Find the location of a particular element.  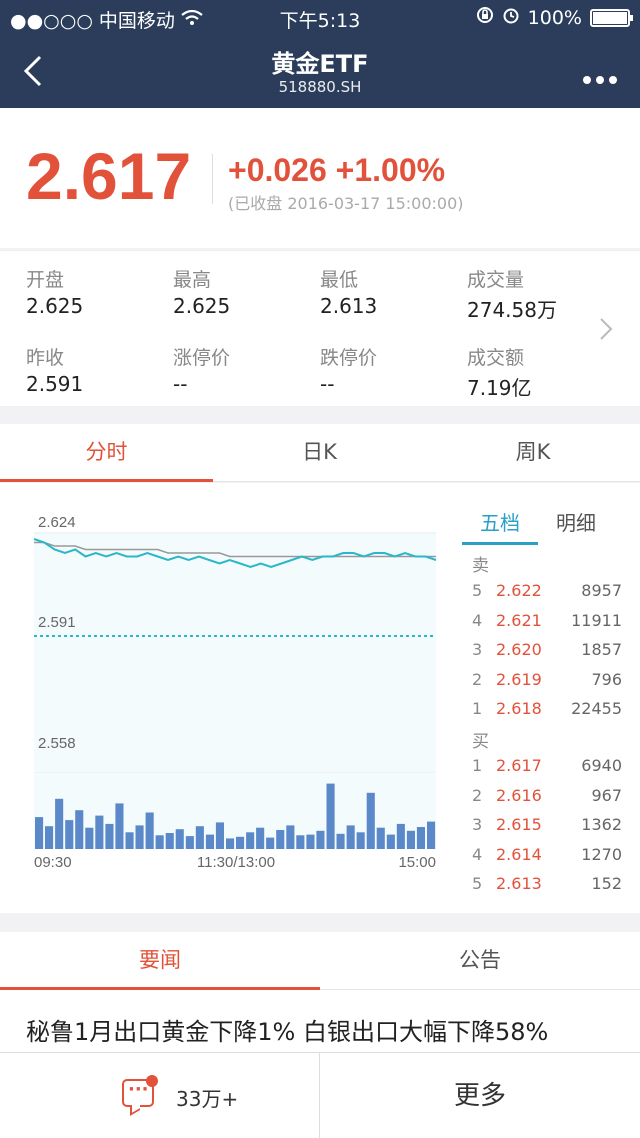

more-dots-icon is located at coordinates (600, 80).